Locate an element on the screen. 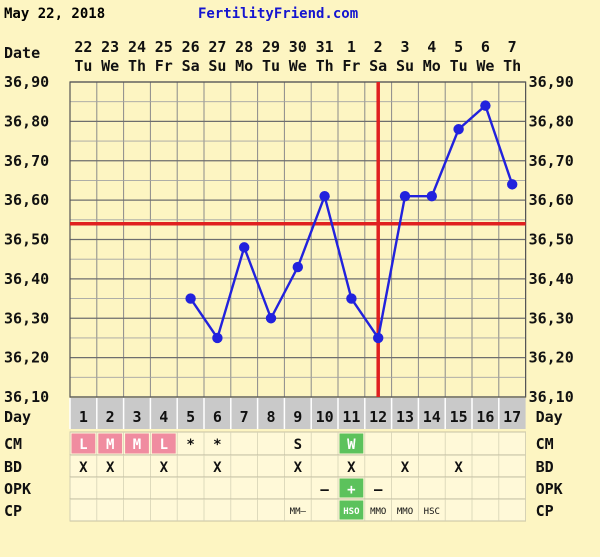 This screenshot has width=600, height=557. y-tick-left: 36,30 is located at coordinates (26, 318).